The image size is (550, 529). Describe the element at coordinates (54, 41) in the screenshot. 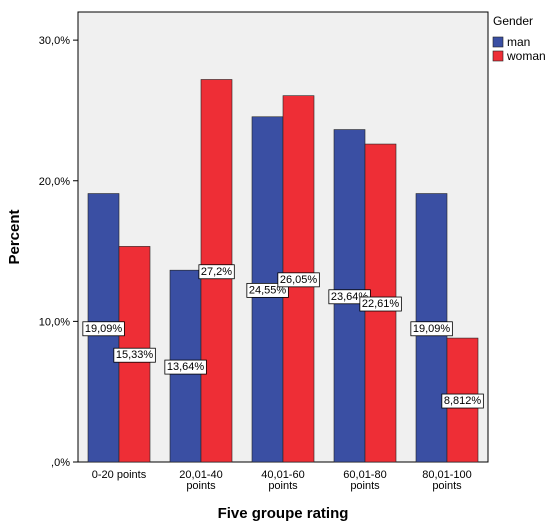

I see `y-tick-label: 30,0%` at that location.